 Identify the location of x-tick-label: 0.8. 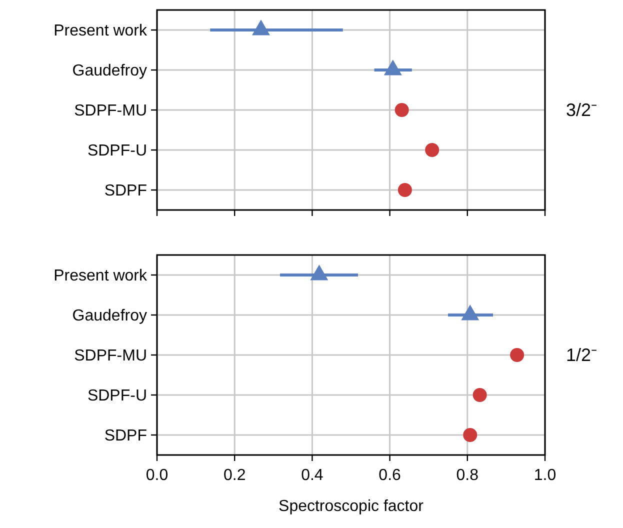
(467, 475).